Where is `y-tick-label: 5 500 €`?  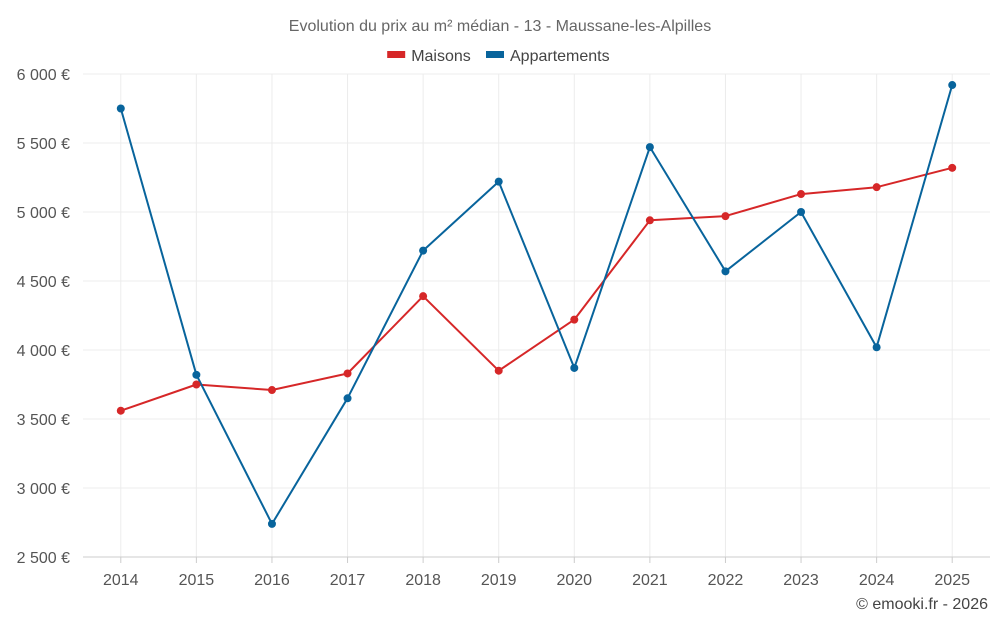
y-tick-label: 5 500 € is located at coordinates (43, 144).